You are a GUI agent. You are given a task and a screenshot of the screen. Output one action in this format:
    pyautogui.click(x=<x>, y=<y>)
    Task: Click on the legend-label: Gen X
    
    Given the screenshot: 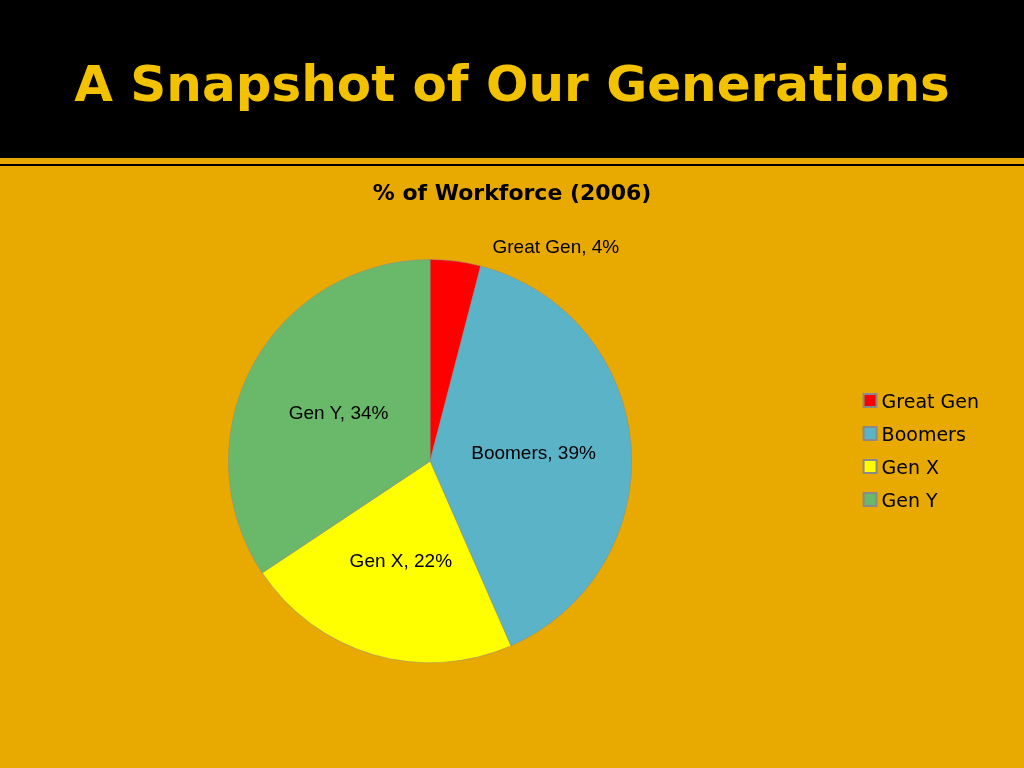 What is the action you would take?
    pyautogui.click(x=910, y=466)
    